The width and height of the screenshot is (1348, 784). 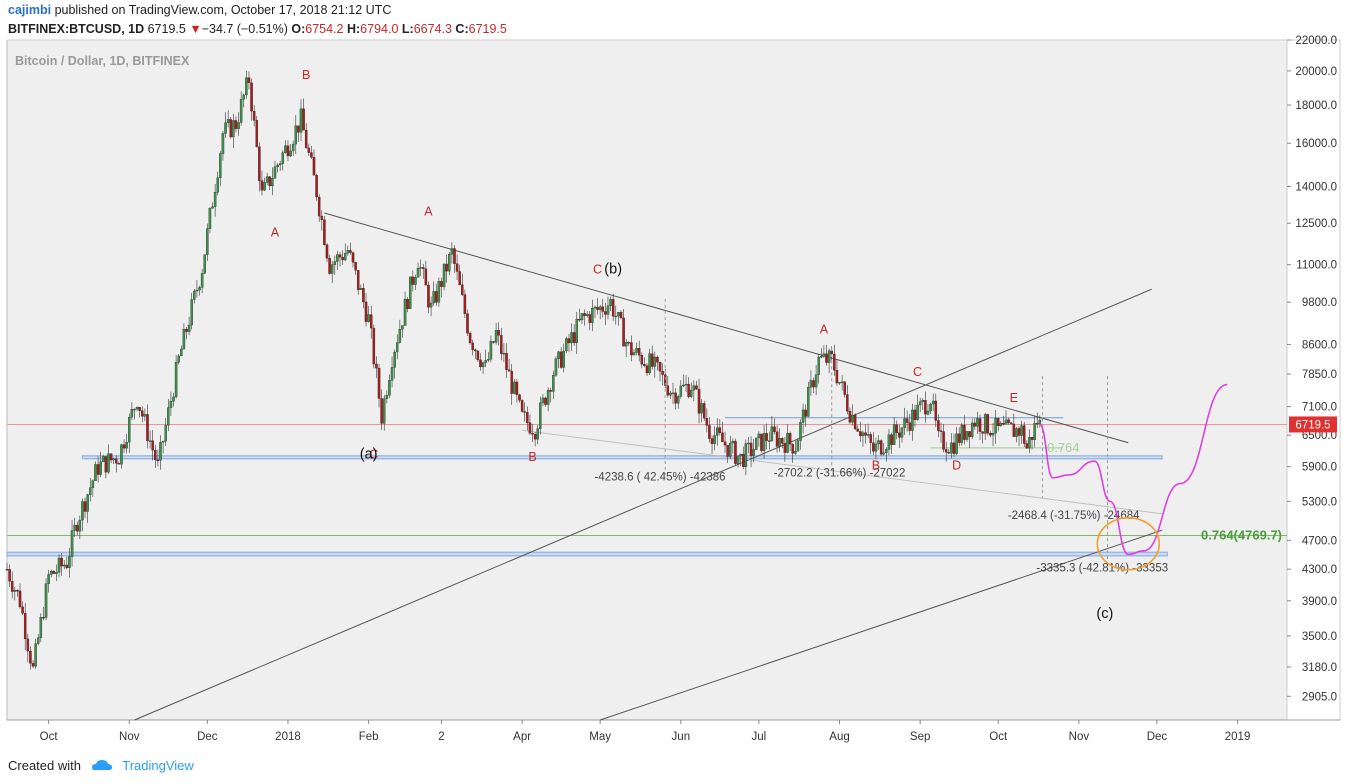 What do you see at coordinates (369, 454) in the screenshot?
I see `wave-degree-label: (a)` at bounding box center [369, 454].